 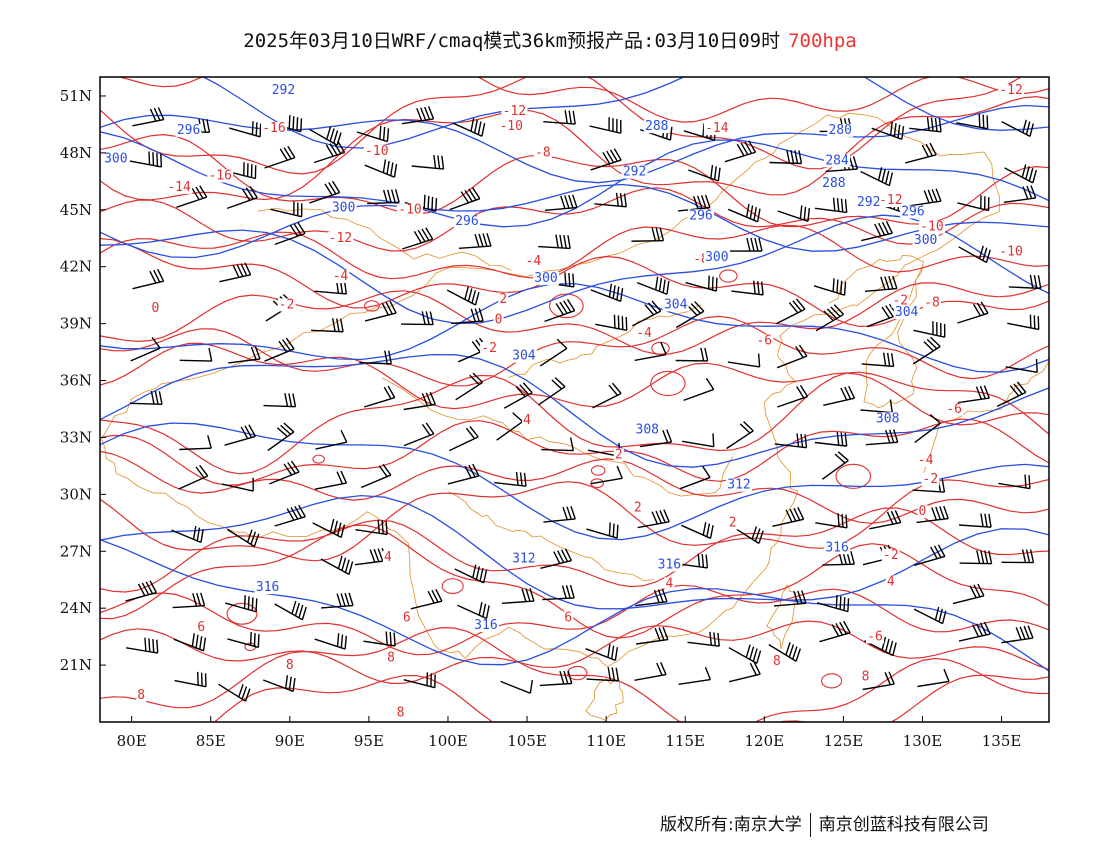 I want to click on height-label: 312, so click(x=523, y=559).